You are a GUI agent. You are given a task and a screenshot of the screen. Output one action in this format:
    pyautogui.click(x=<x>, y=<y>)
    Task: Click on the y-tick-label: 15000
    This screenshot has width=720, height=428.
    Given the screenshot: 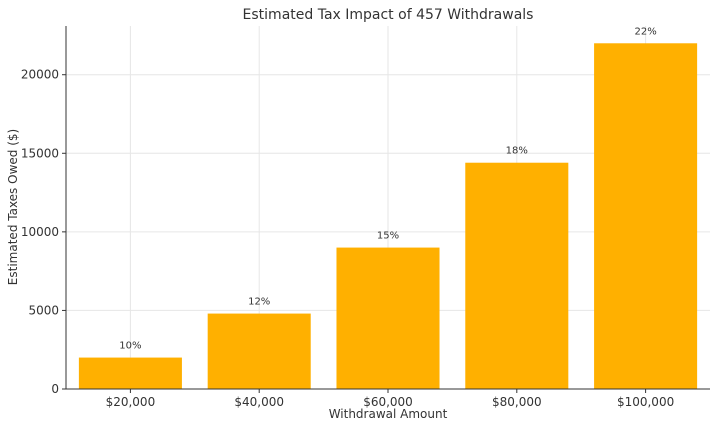 What is the action you would take?
    pyautogui.click(x=40, y=153)
    